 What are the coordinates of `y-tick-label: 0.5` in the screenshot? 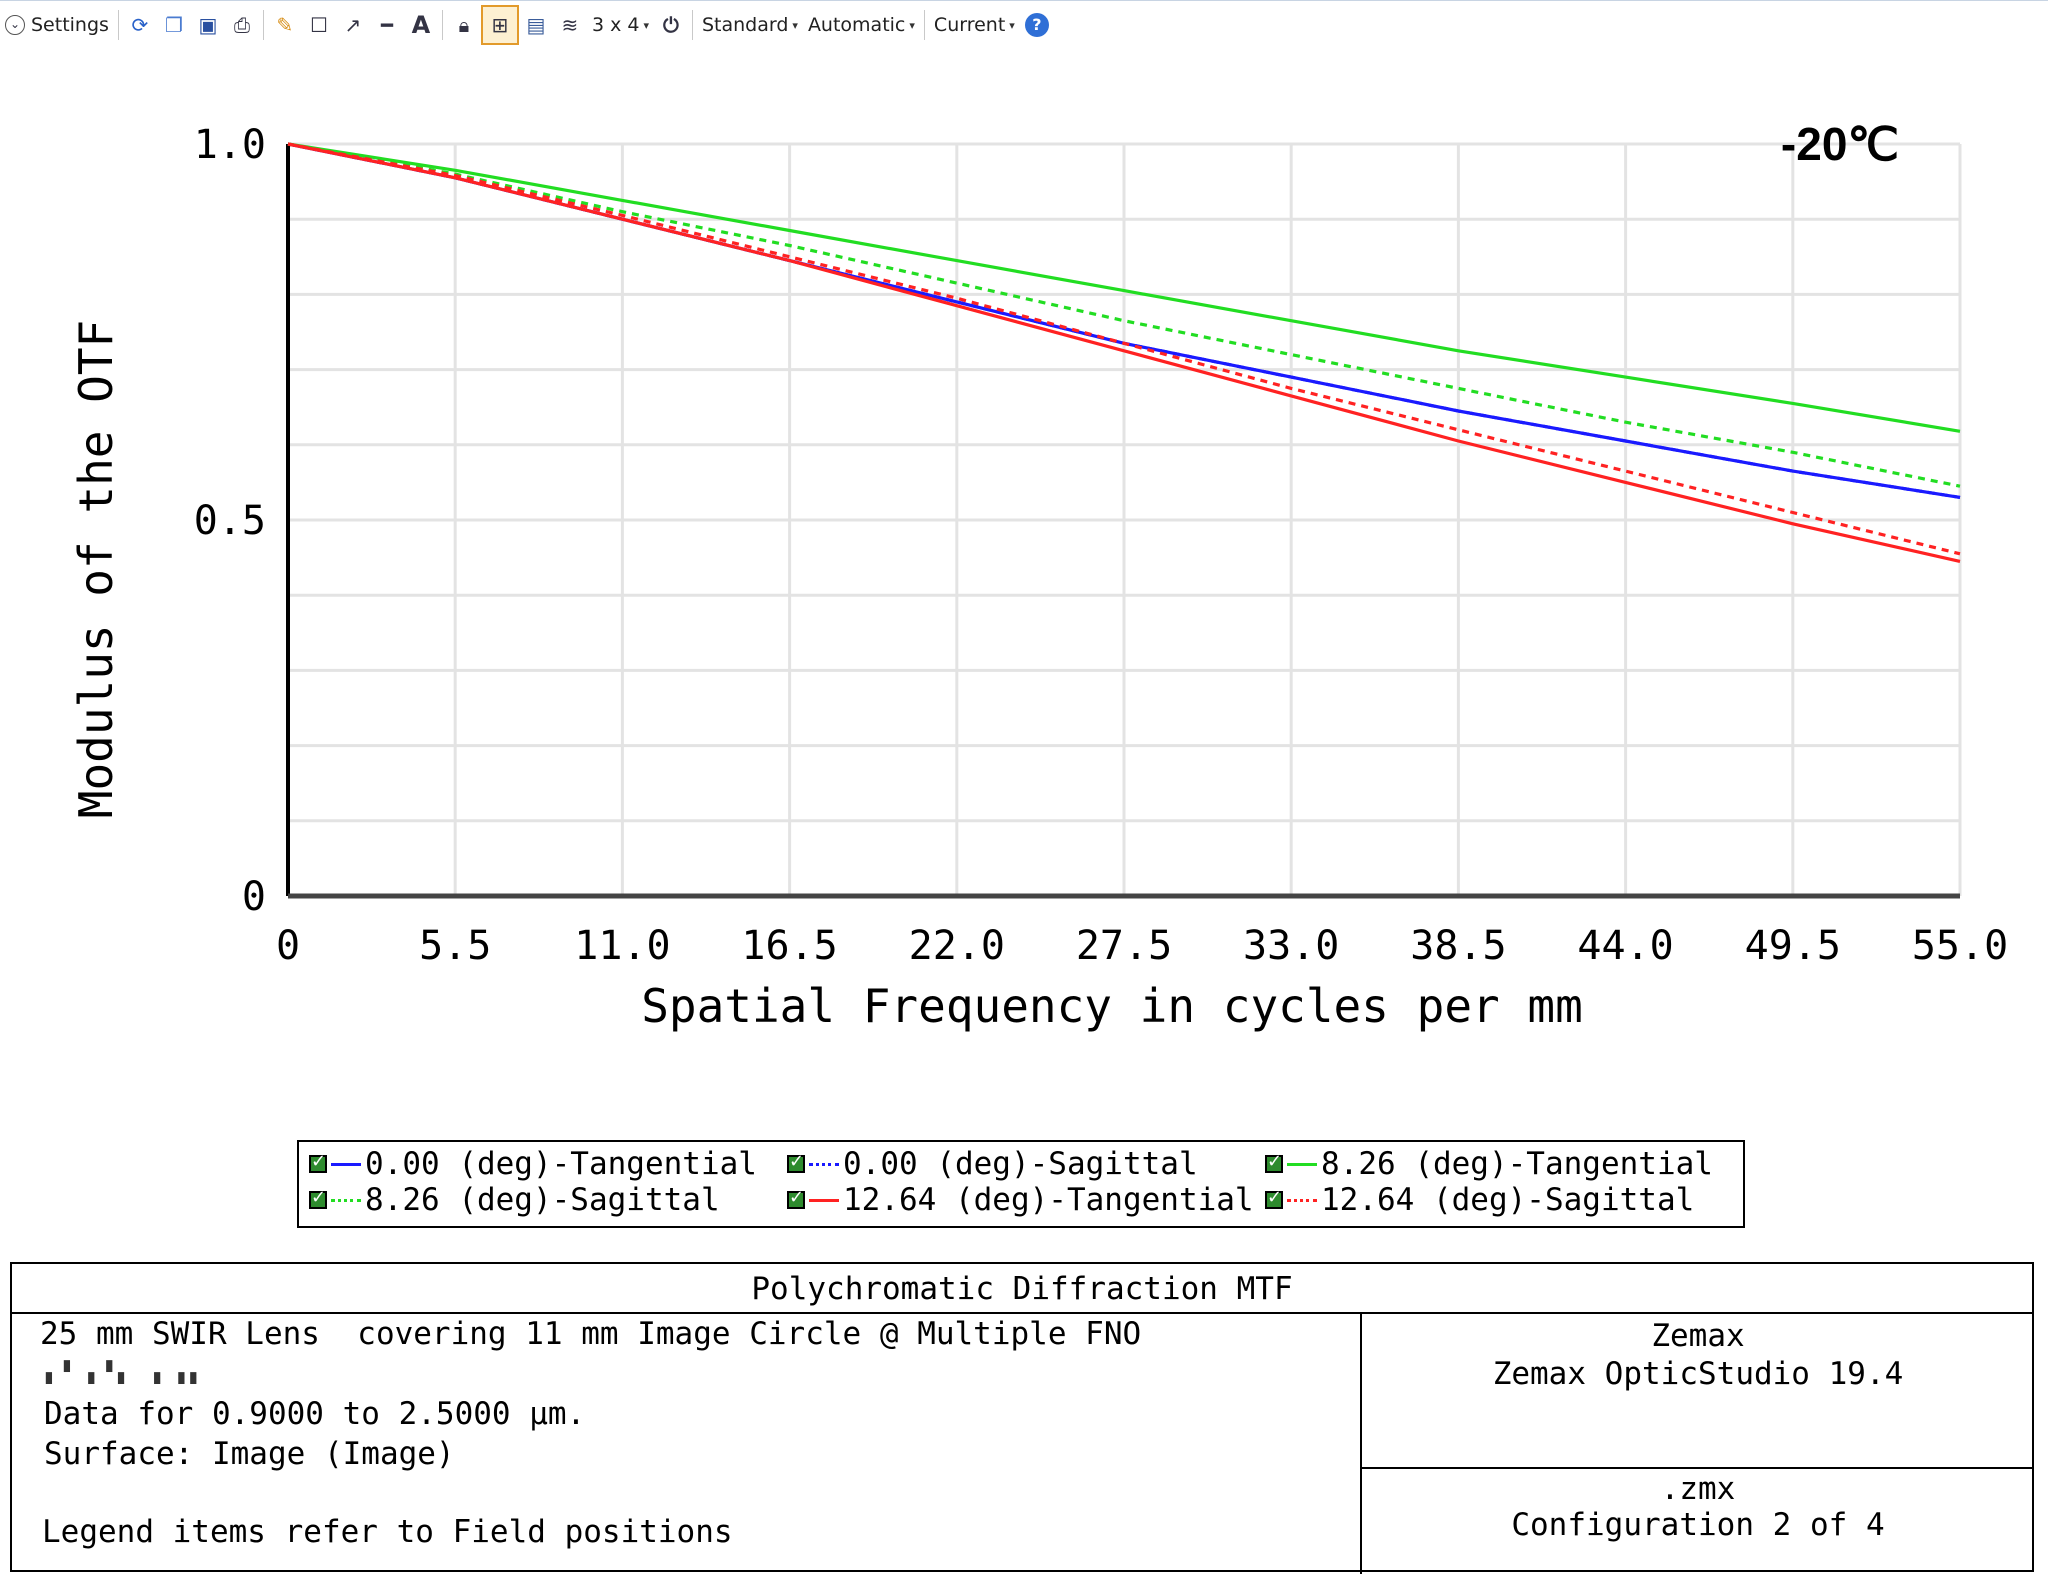 It's located at (230, 521).